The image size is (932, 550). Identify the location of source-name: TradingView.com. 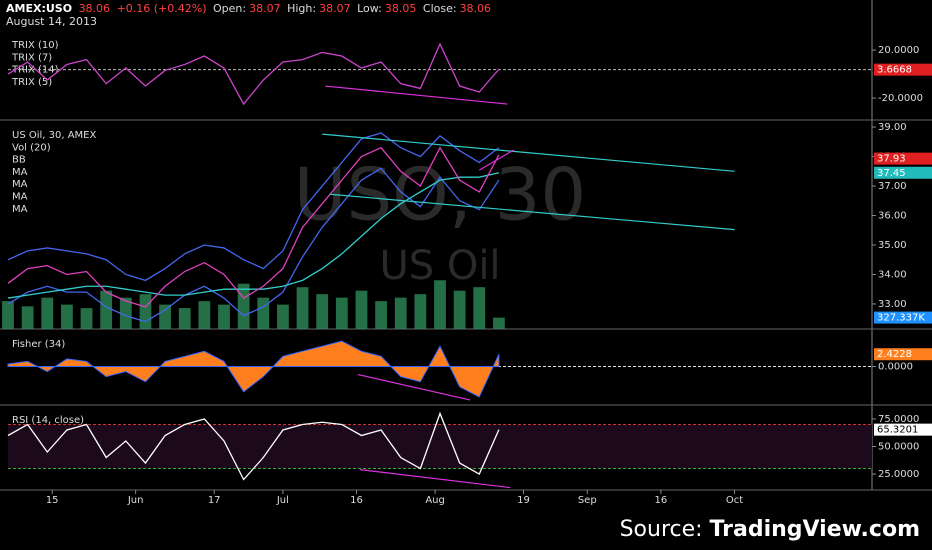
(814, 529).